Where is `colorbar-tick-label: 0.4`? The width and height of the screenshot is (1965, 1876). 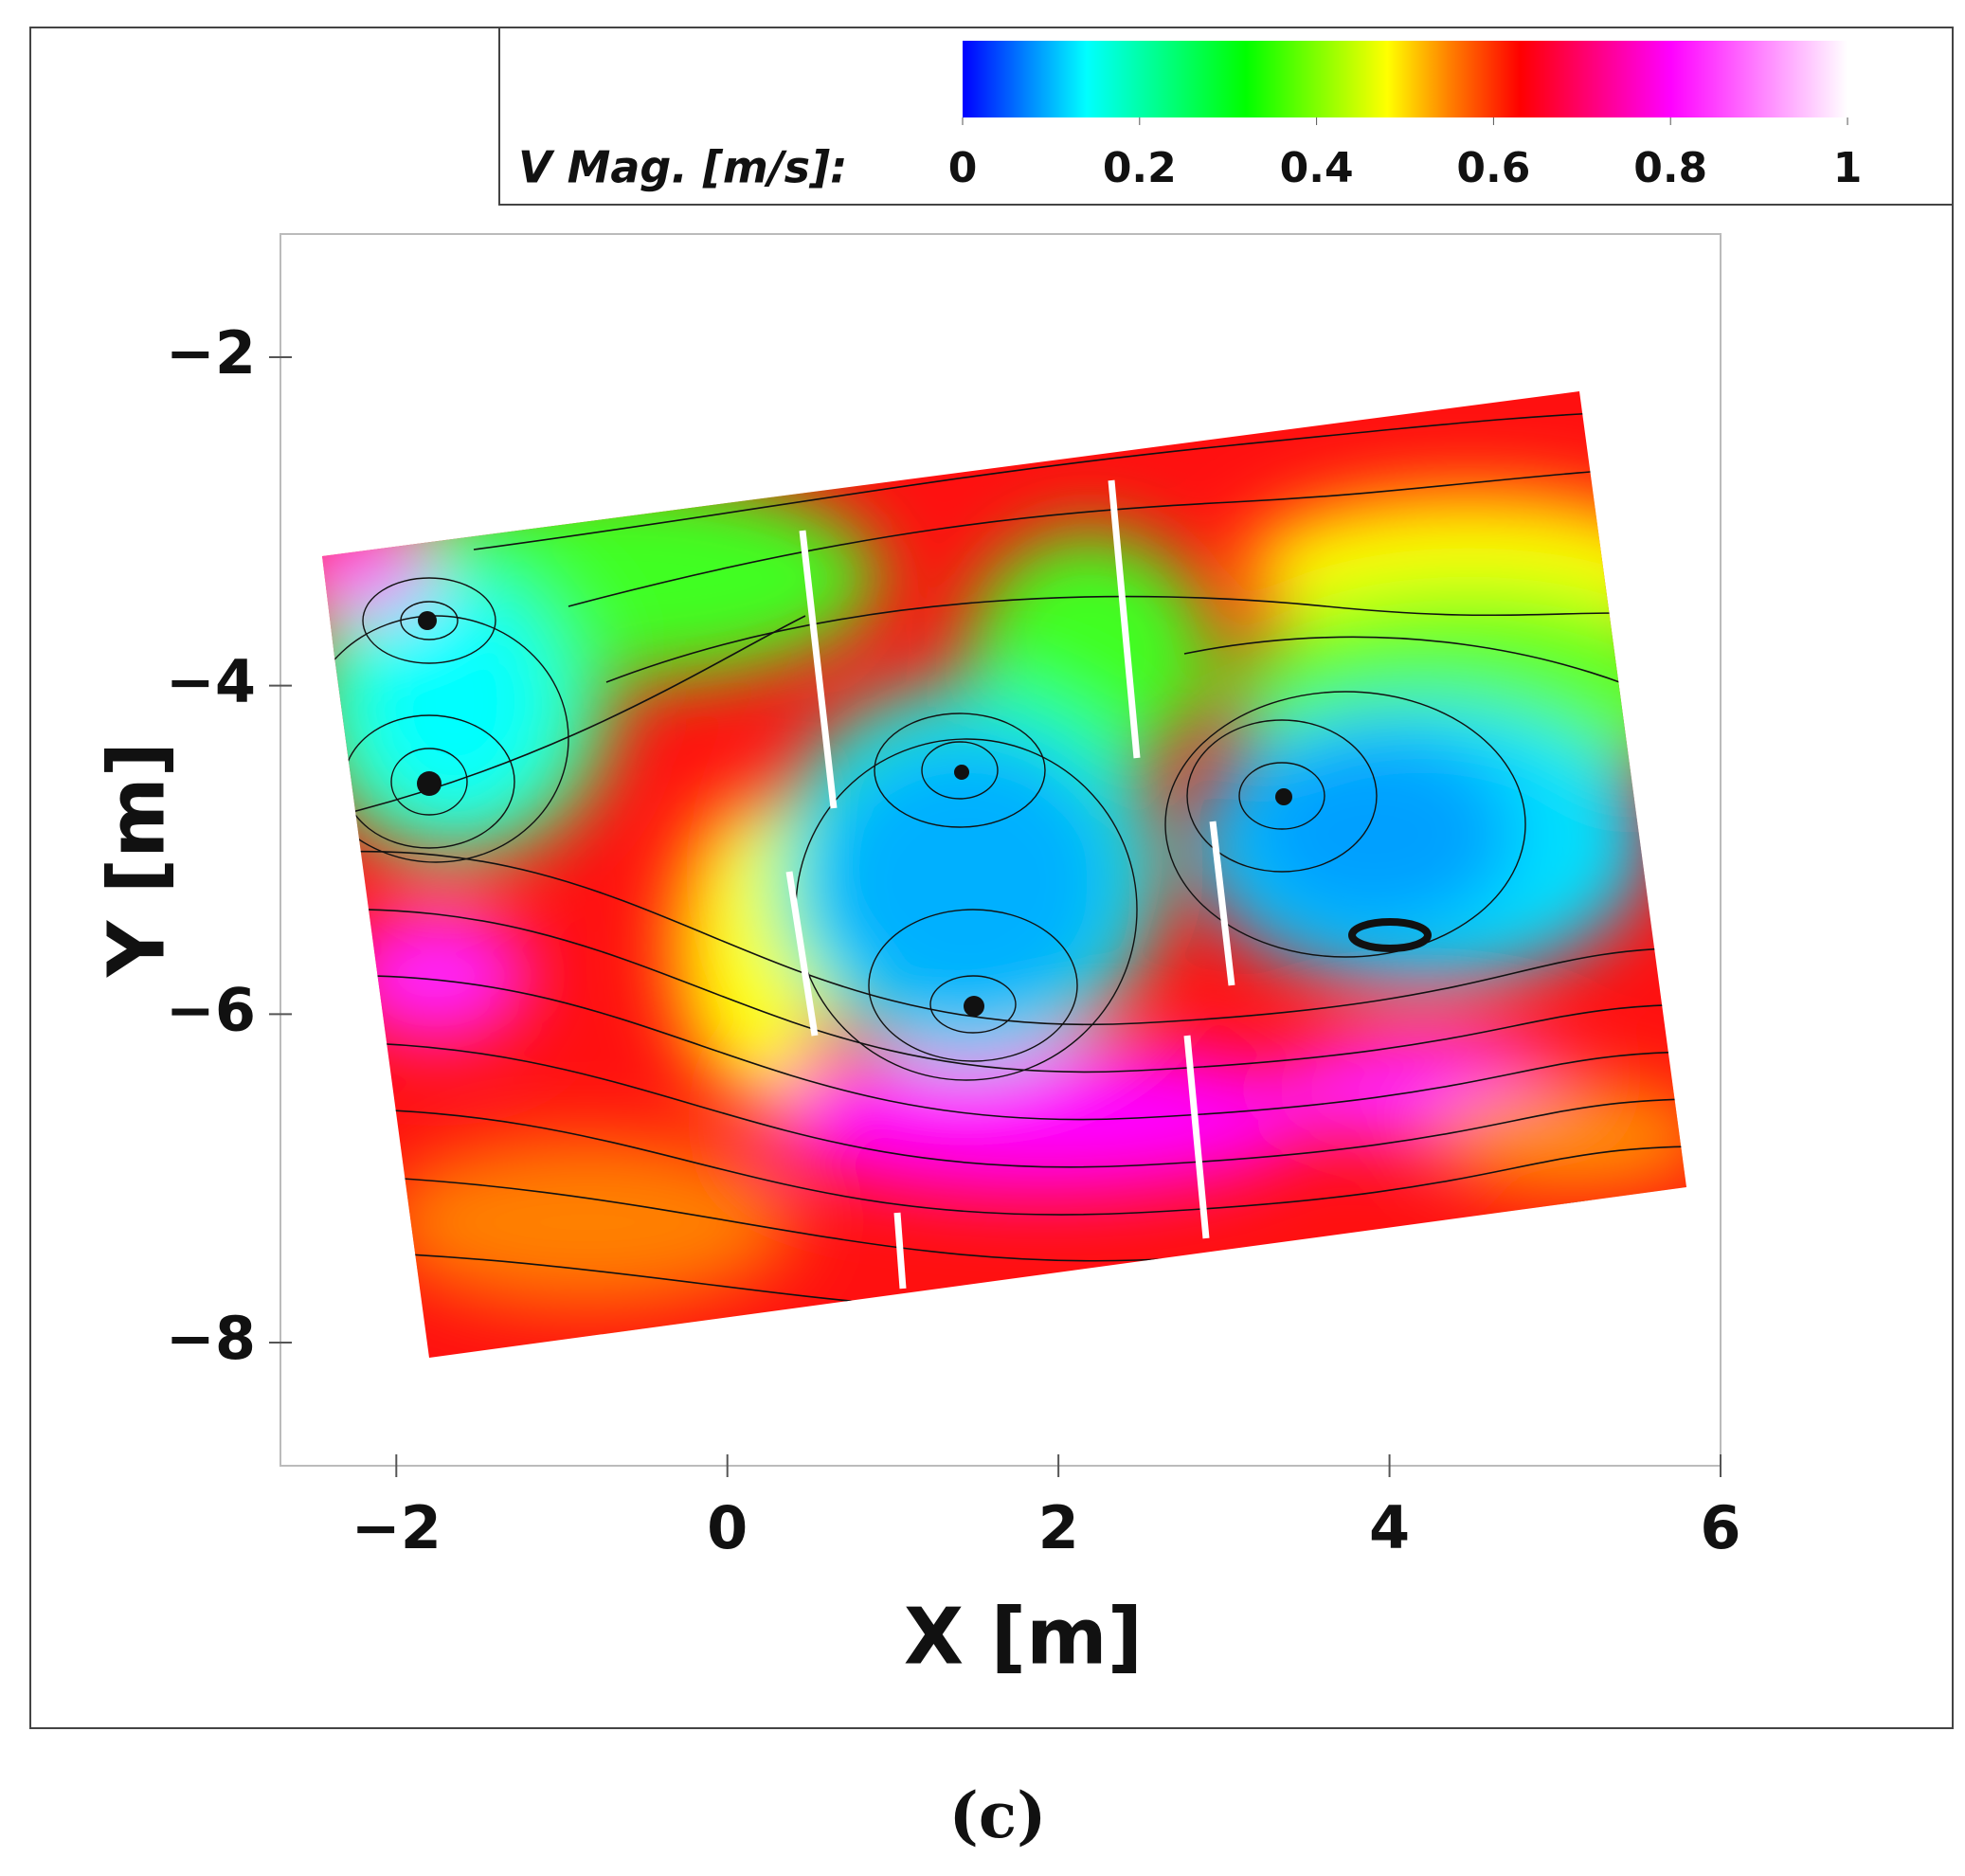 colorbar-tick-label: 0.4 is located at coordinates (1317, 168).